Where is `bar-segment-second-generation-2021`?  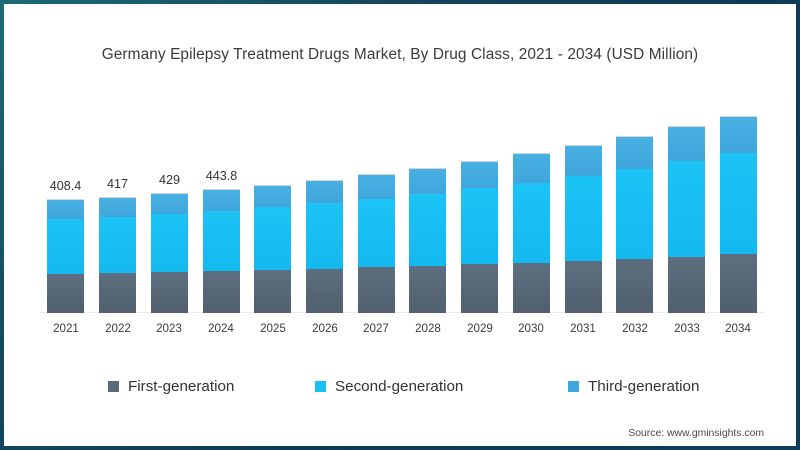 bar-segment-second-generation-2021 is located at coordinates (65, 246).